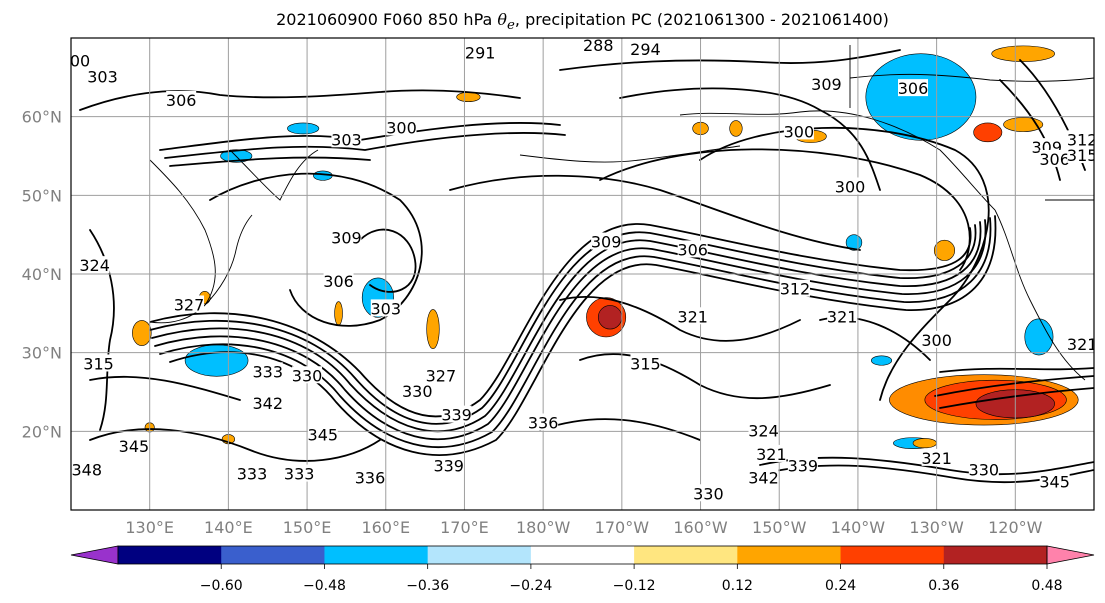 The image size is (1105, 603). Describe the element at coordinates (785, 209) in the screenshot. I see `contour-306-ring` at that location.